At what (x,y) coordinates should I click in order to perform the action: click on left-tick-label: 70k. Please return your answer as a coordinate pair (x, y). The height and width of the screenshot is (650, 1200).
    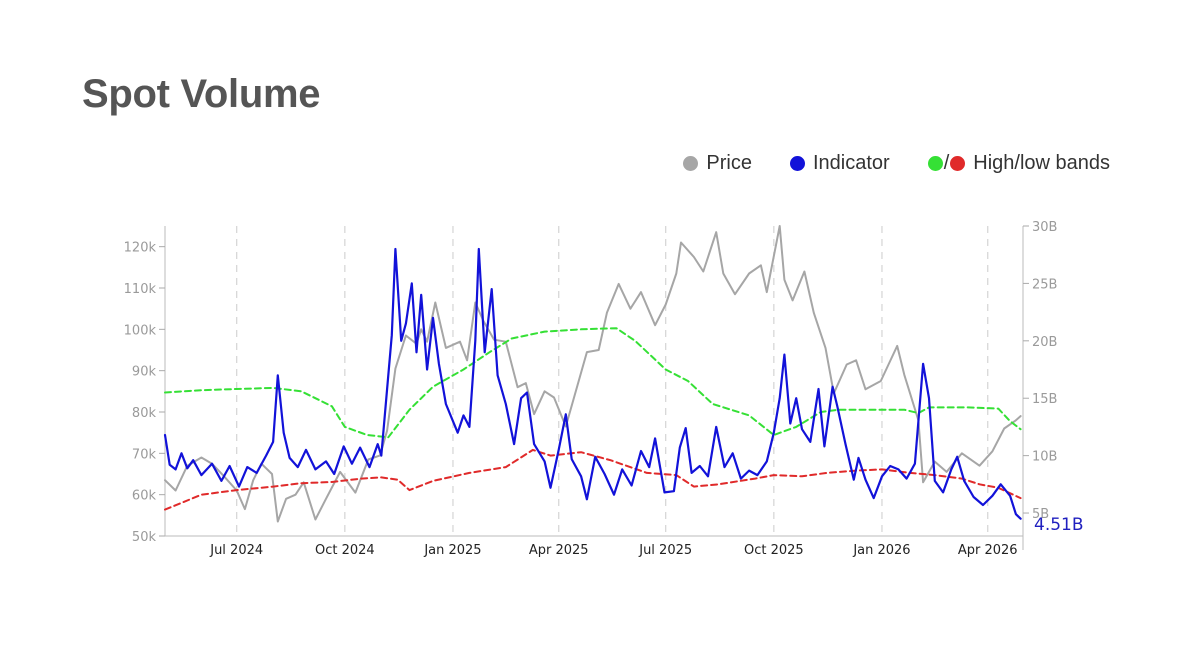
    Looking at the image, I should click on (144, 454).